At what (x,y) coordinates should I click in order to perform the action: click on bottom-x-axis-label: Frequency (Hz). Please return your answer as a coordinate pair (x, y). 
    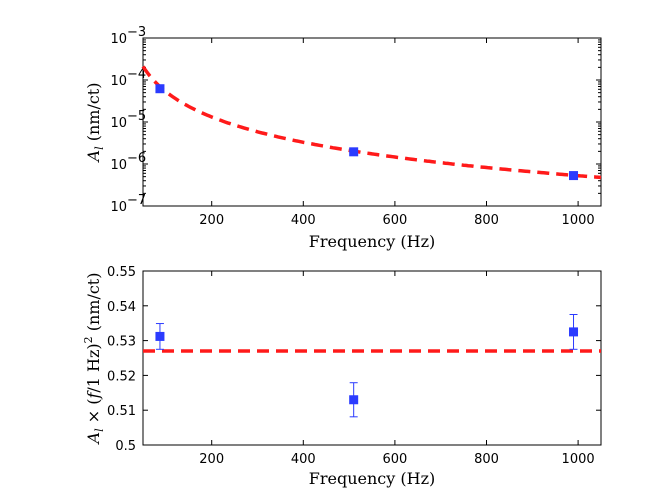
    Looking at the image, I should click on (372, 478).